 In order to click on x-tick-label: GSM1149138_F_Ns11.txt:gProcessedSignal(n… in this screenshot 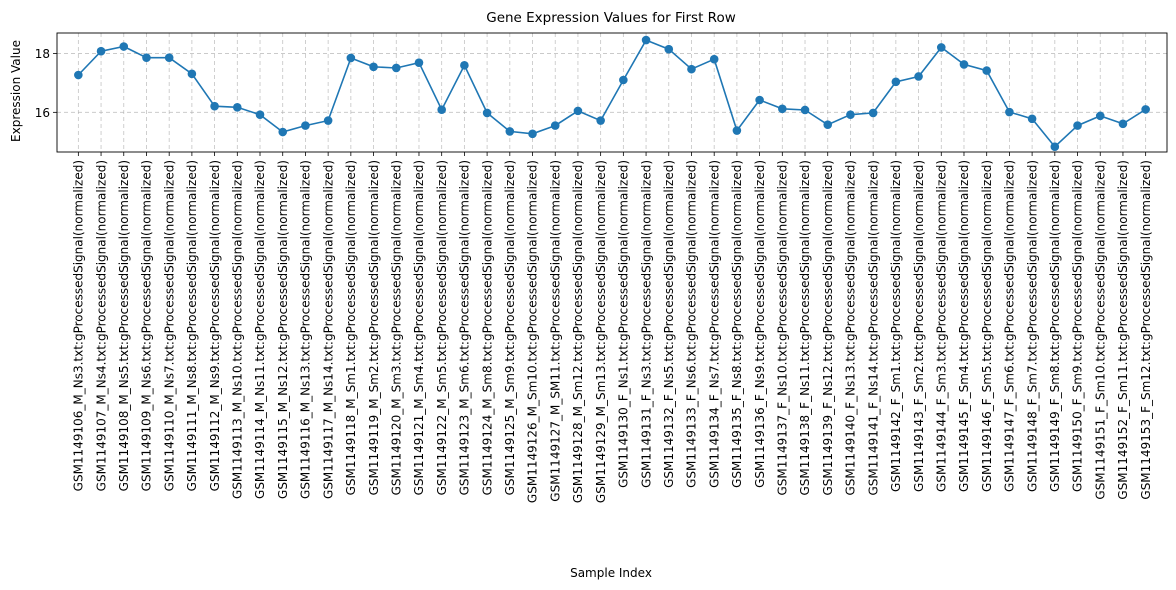, I will do `click(805, 328)`.